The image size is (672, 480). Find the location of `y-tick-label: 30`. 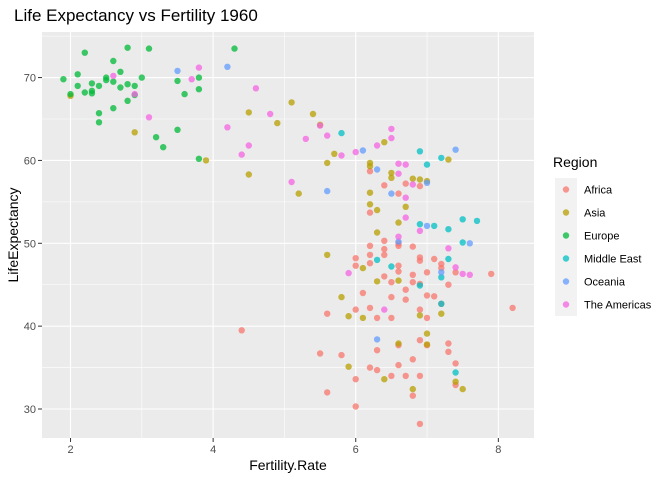

y-tick-label: 30 is located at coordinates (30, 410).